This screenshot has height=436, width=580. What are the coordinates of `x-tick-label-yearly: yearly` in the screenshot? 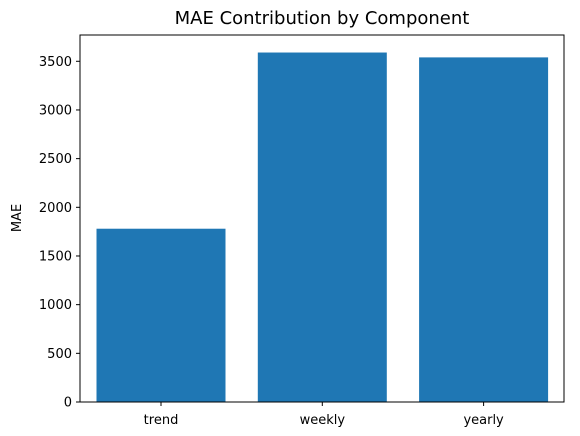 It's located at (483, 420).